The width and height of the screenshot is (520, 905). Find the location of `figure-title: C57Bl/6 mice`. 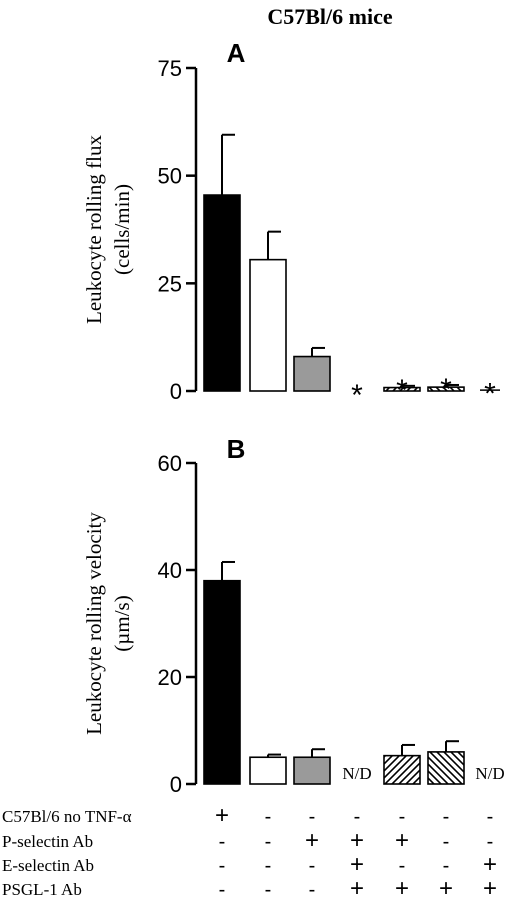

figure-title: C57Bl/6 mice is located at coordinates (329, 16).